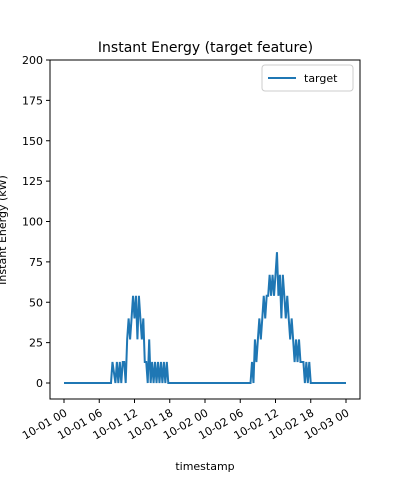 This screenshot has width=400, height=504. Describe the element at coordinates (36, 343) in the screenshot. I see `y-tick-label: 25` at that location.